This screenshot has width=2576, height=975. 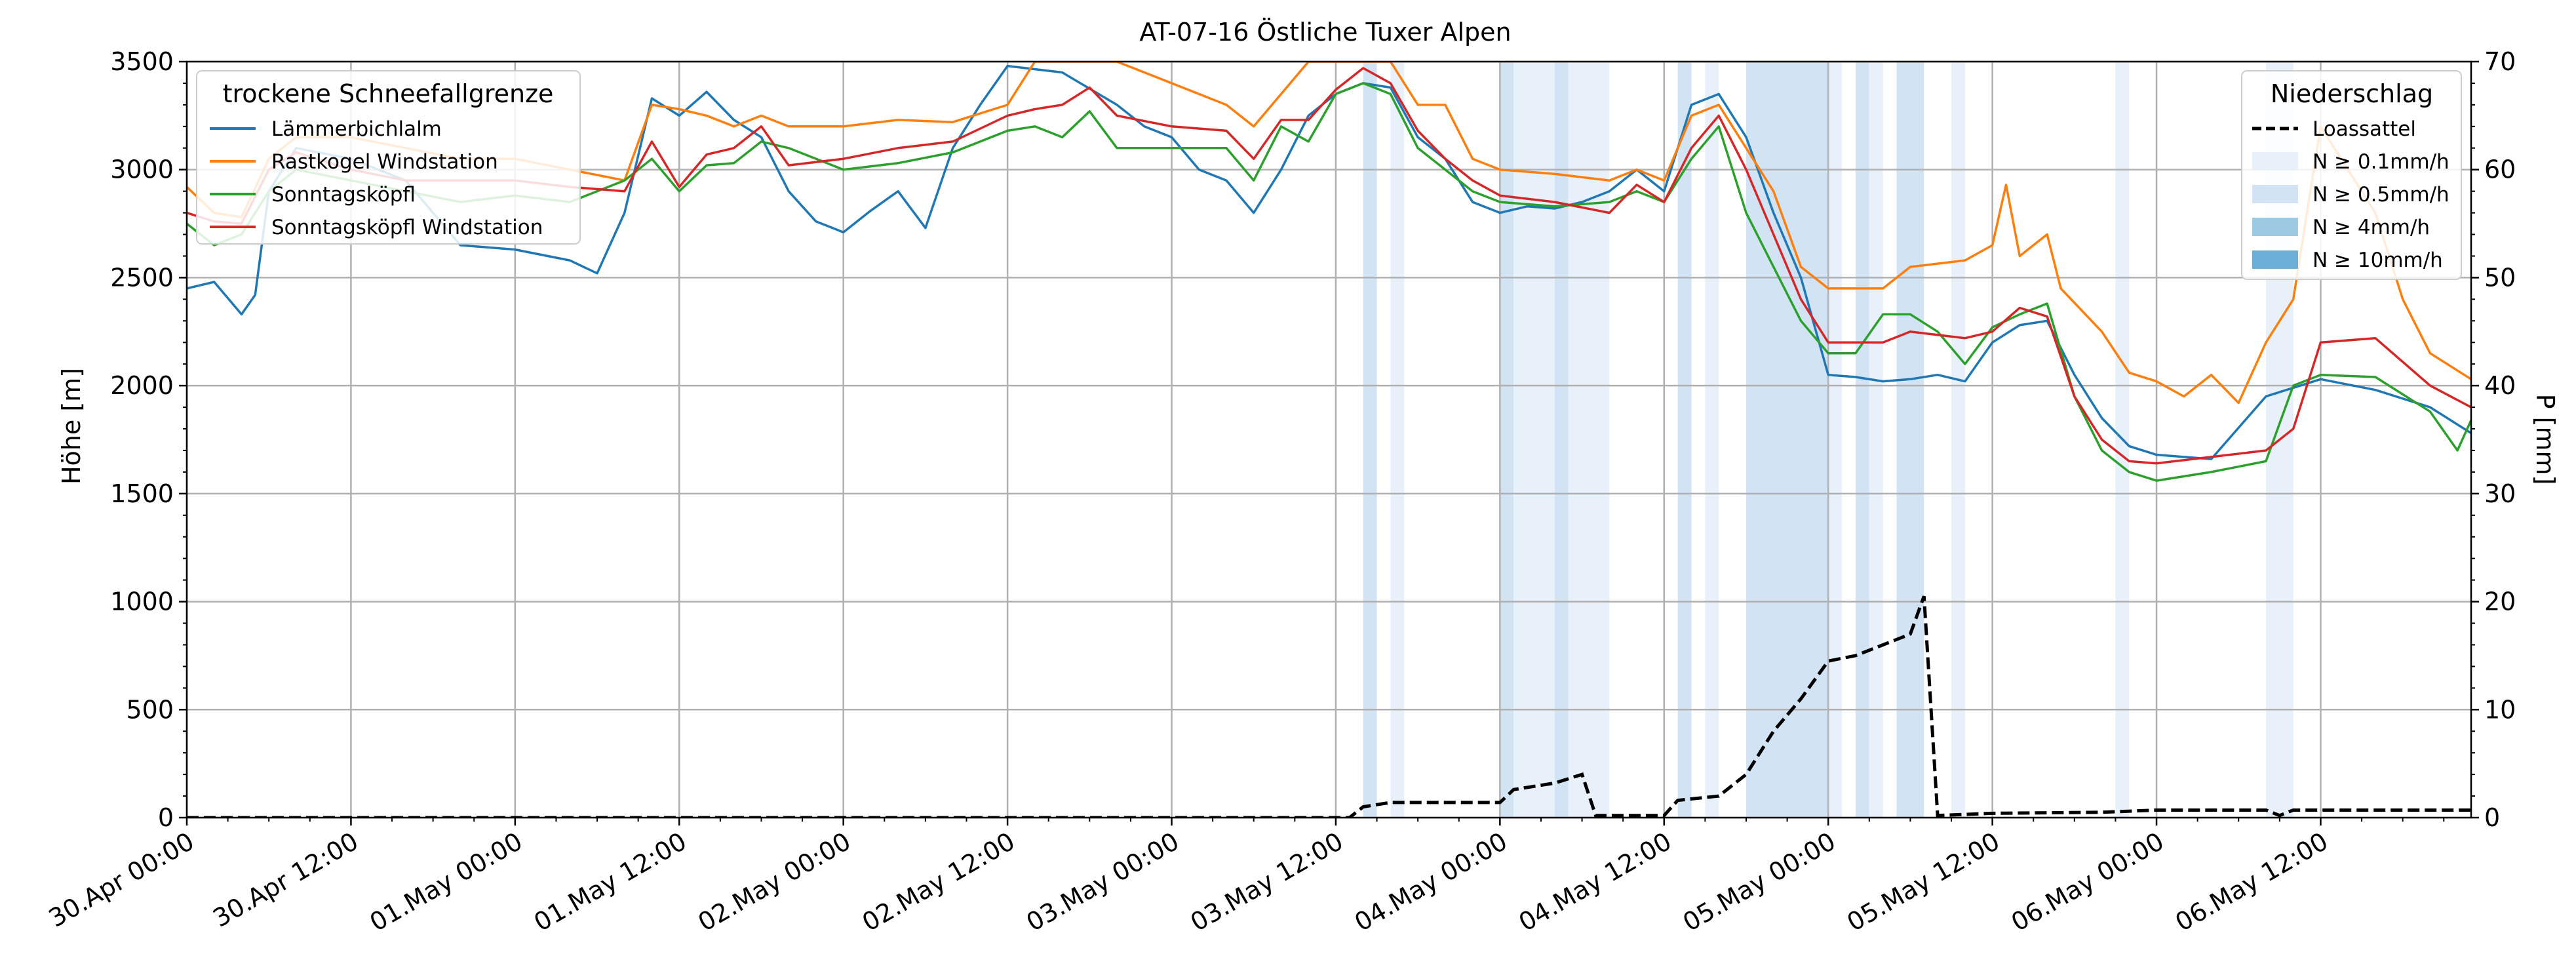 What do you see at coordinates (2381, 162) in the screenshot?
I see `legend-precipitation-label: N ≥ 0.1mm/h` at bounding box center [2381, 162].